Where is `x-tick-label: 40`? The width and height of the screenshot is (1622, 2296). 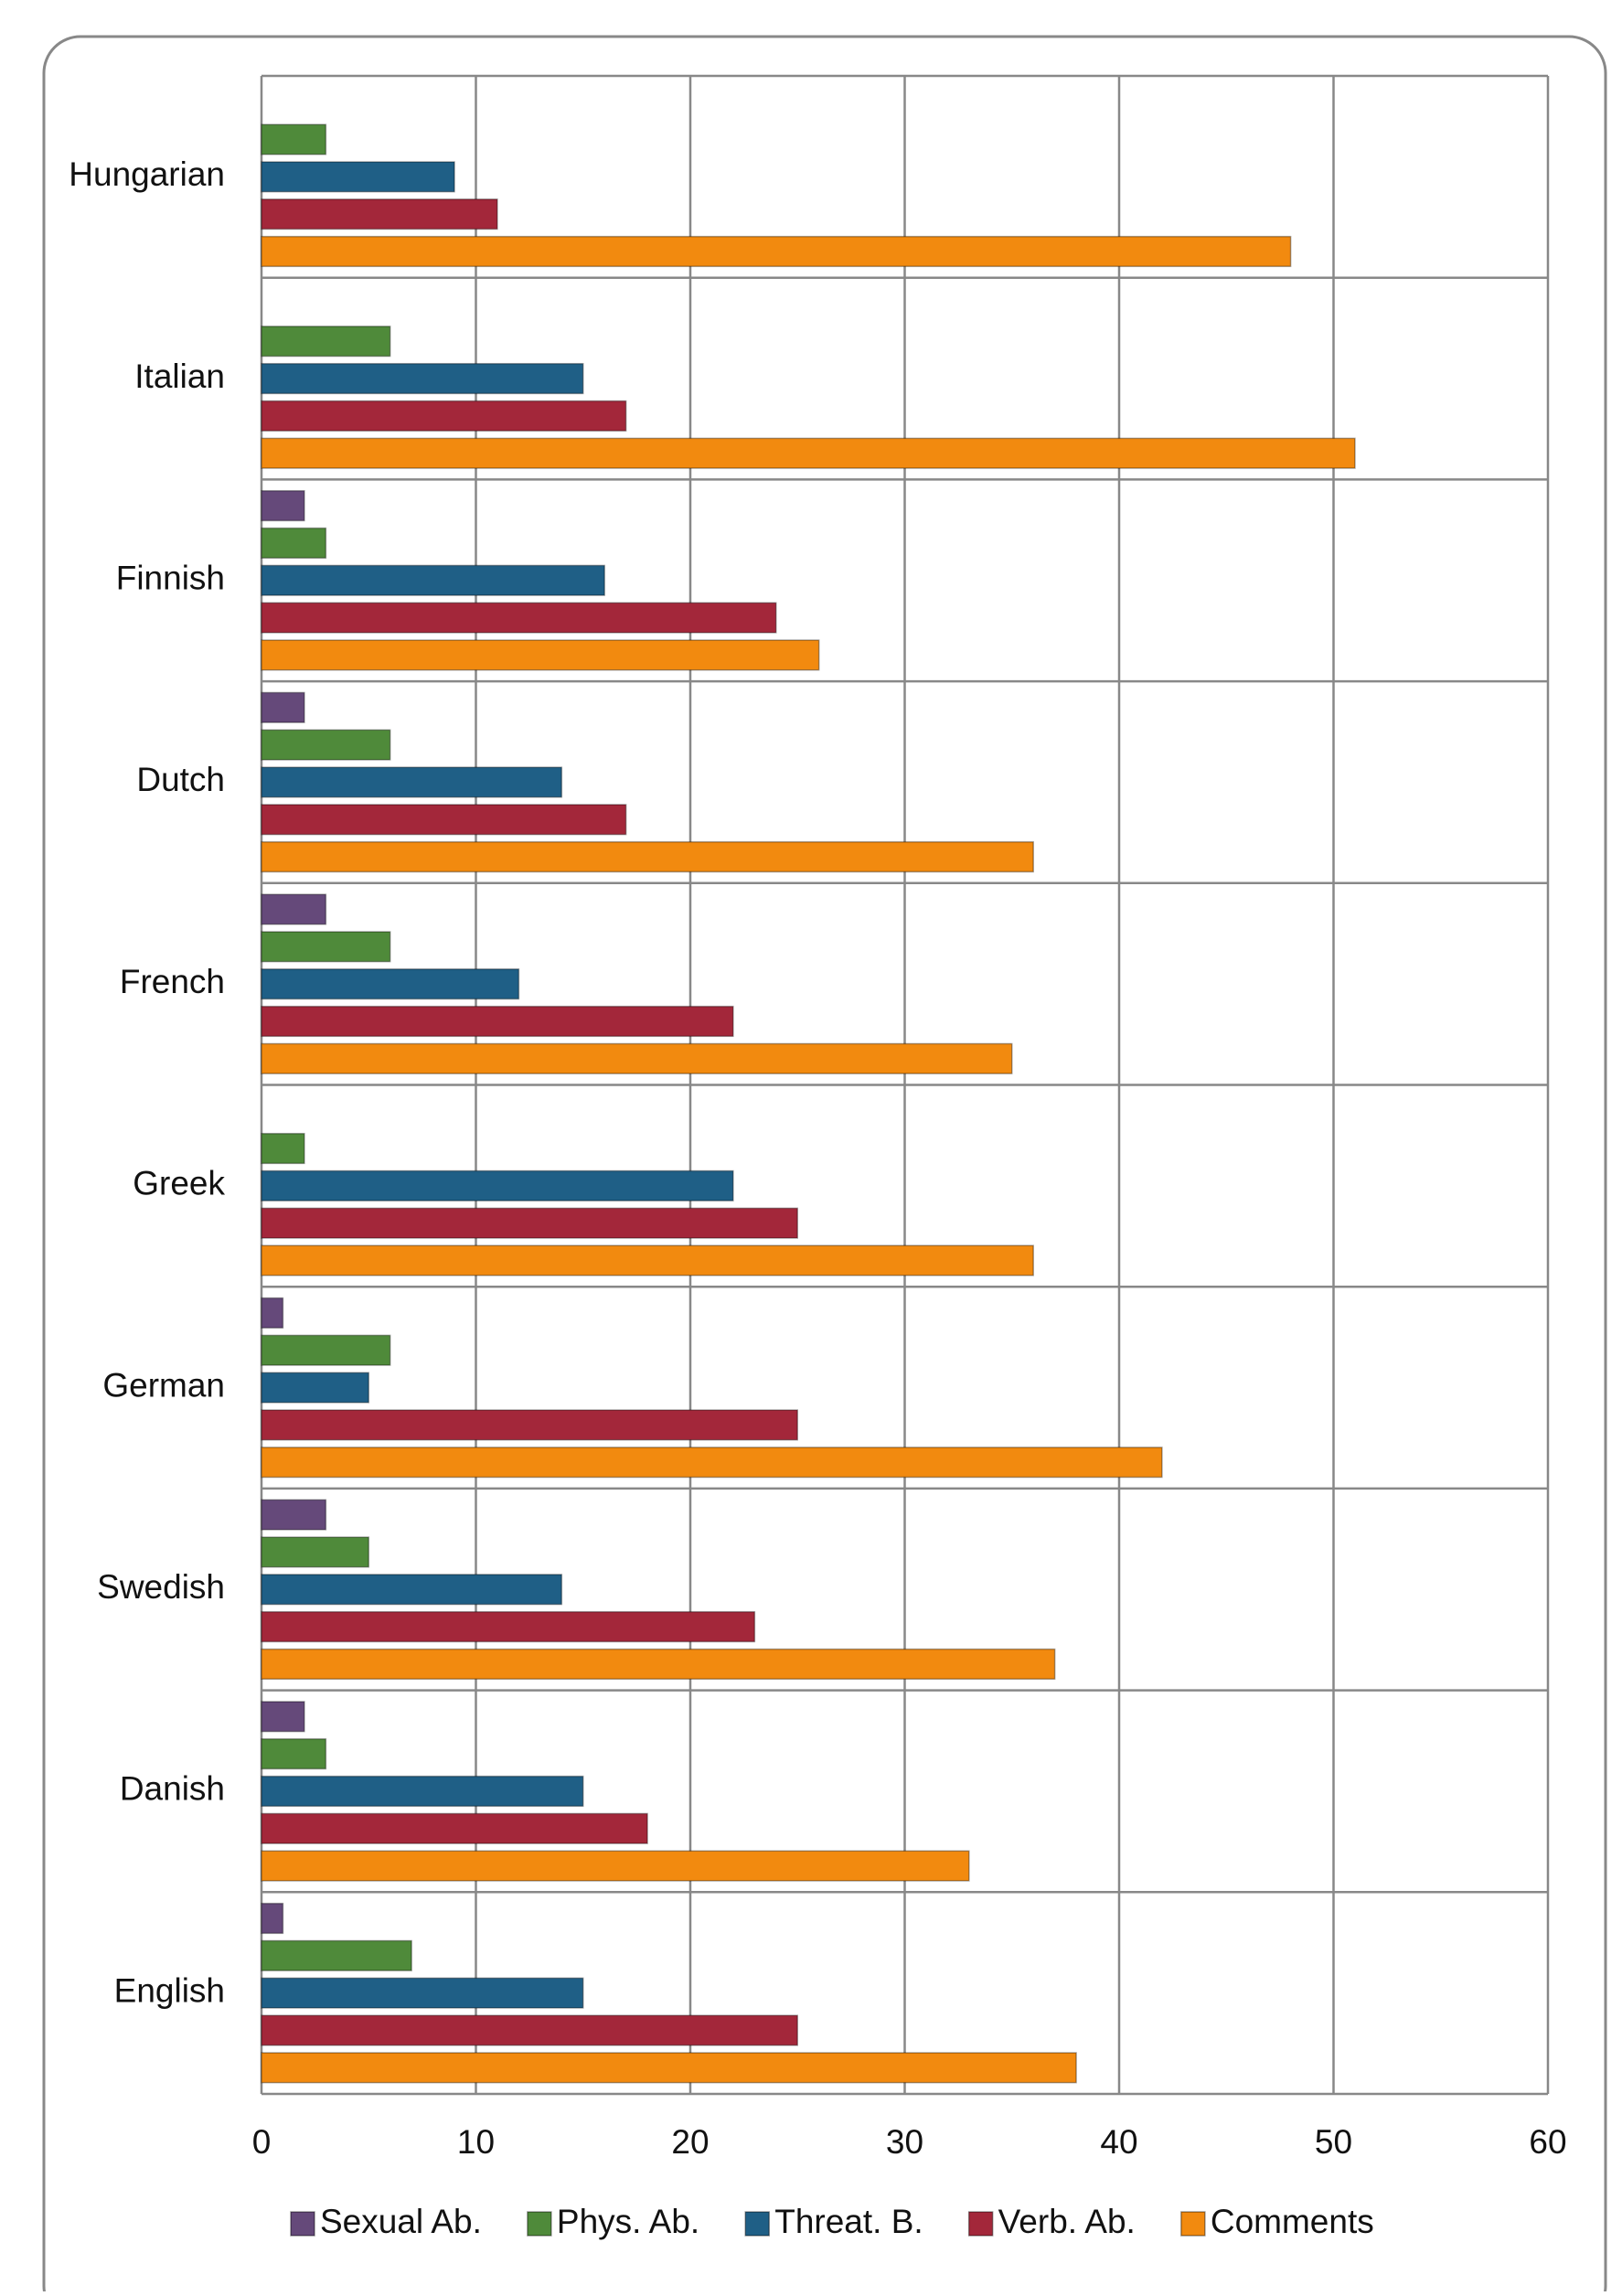
x-tick-label: 40 is located at coordinates (1118, 2142).